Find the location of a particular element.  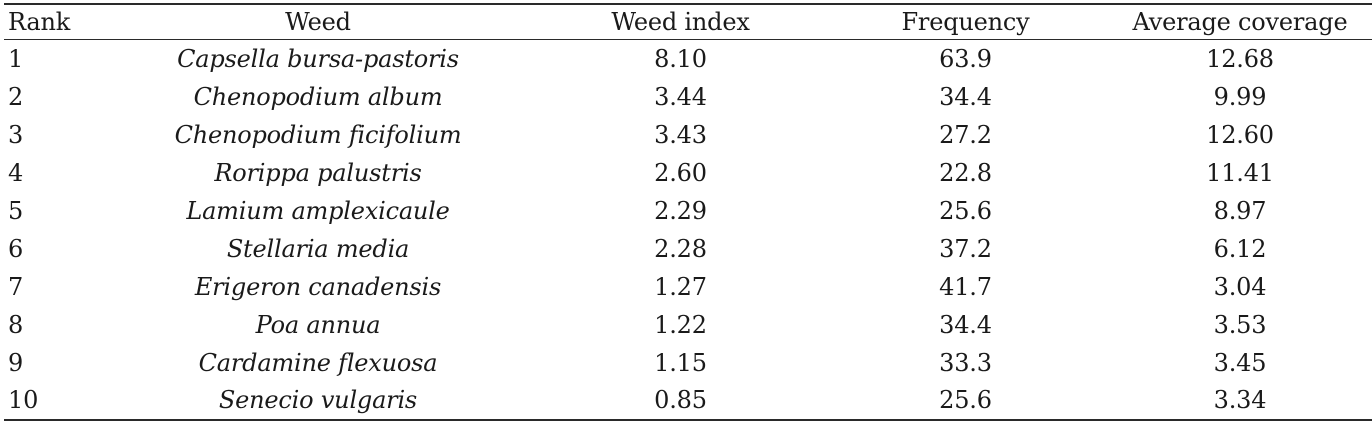

cell-weed-index: 1.22 is located at coordinates (680, 324).